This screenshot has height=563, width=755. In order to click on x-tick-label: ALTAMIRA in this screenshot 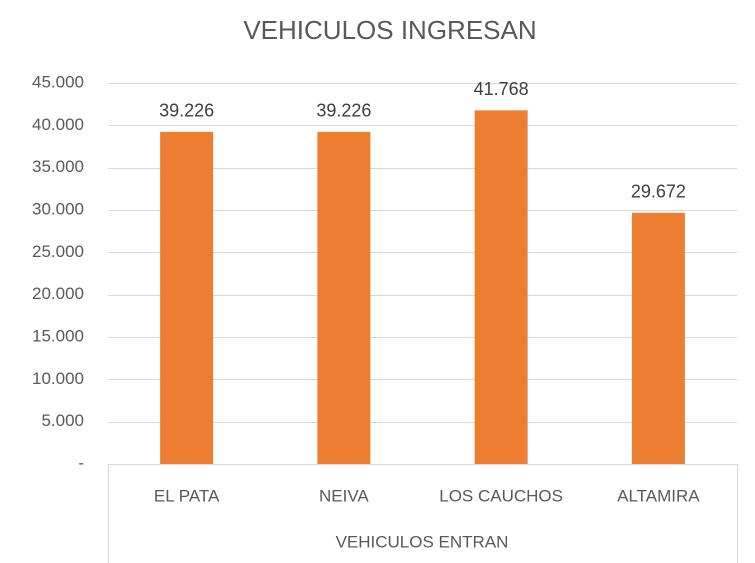, I will do `click(658, 495)`.